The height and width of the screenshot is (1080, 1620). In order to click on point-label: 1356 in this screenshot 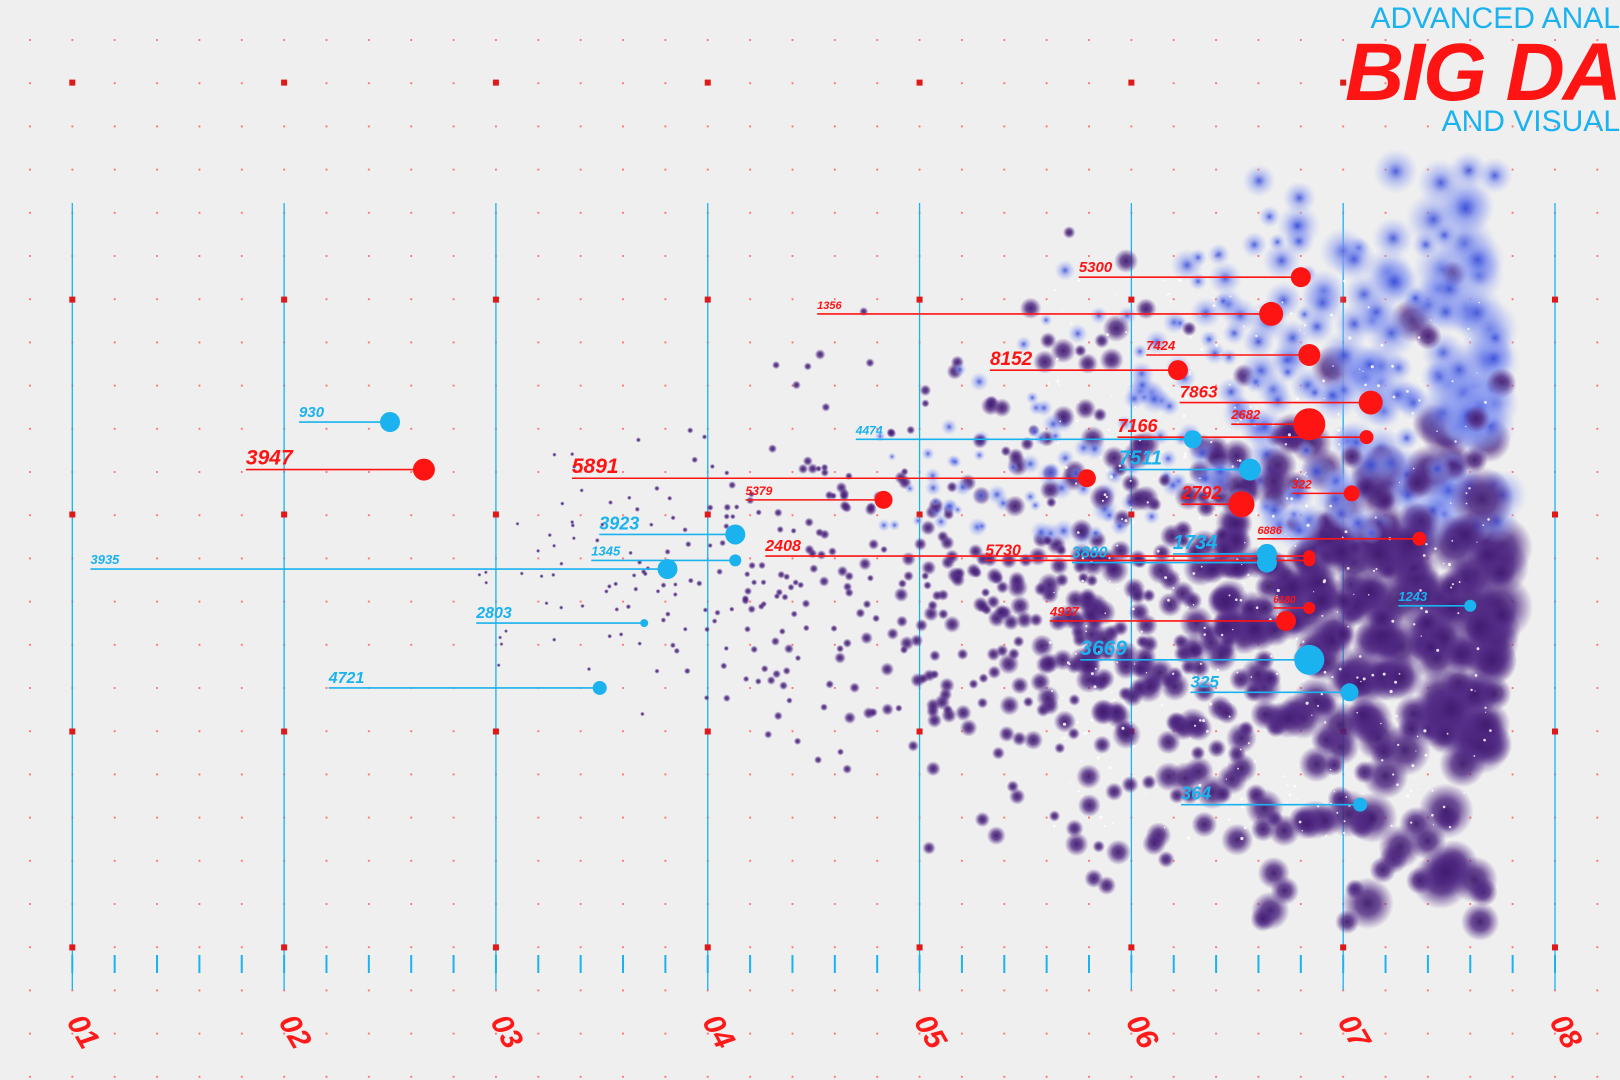, I will do `click(829, 306)`.